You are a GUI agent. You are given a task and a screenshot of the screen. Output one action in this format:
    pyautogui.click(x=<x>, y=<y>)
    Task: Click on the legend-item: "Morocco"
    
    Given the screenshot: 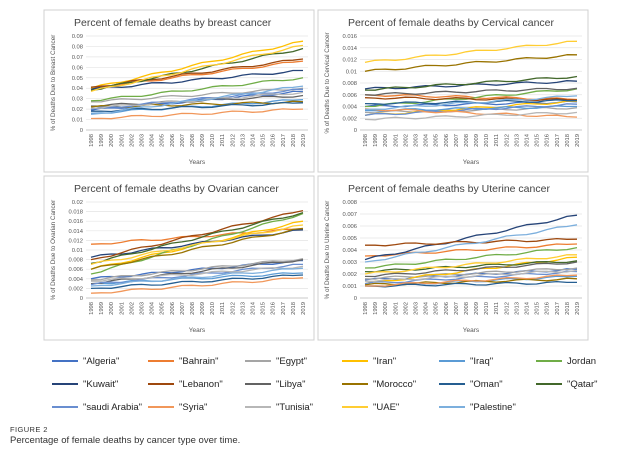 What is the action you would take?
    pyautogui.click(x=379, y=384)
    